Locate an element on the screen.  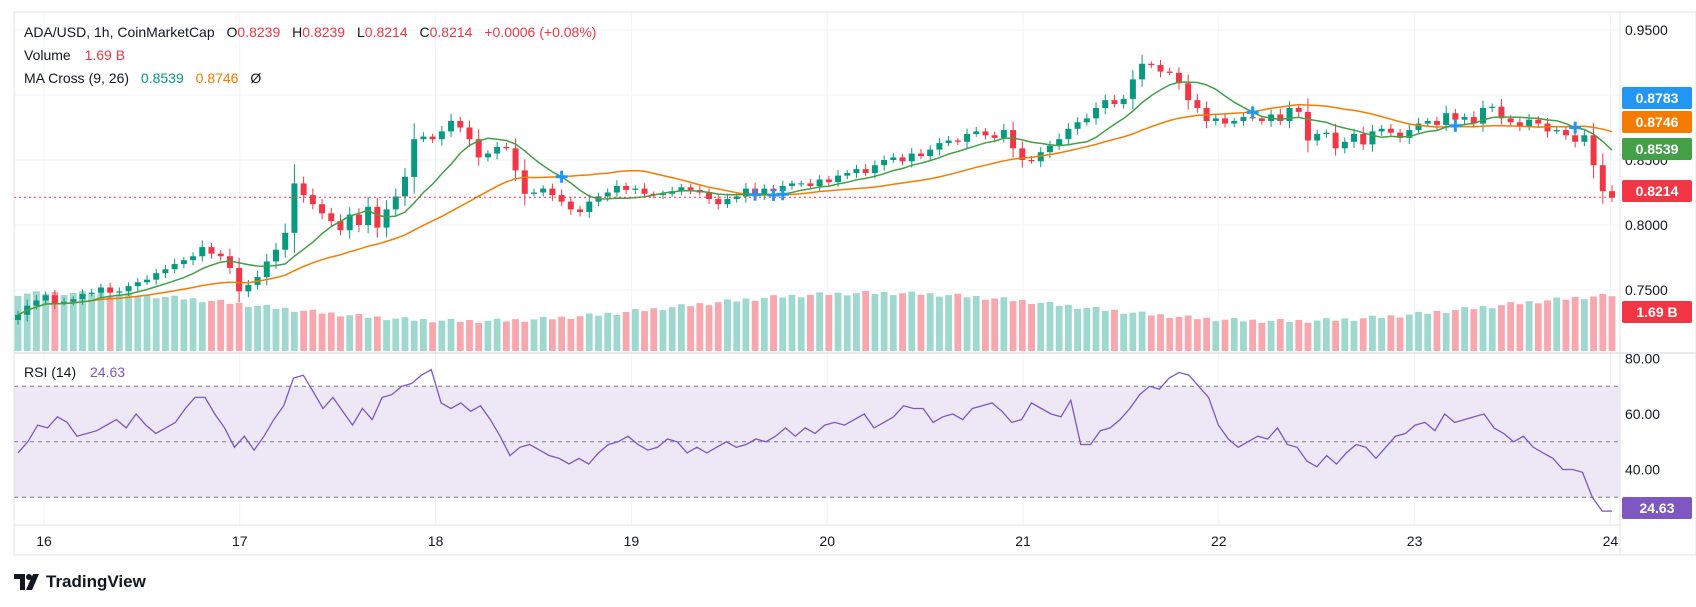
label-text: 0.8783 is located at coordinates (1657, 98).